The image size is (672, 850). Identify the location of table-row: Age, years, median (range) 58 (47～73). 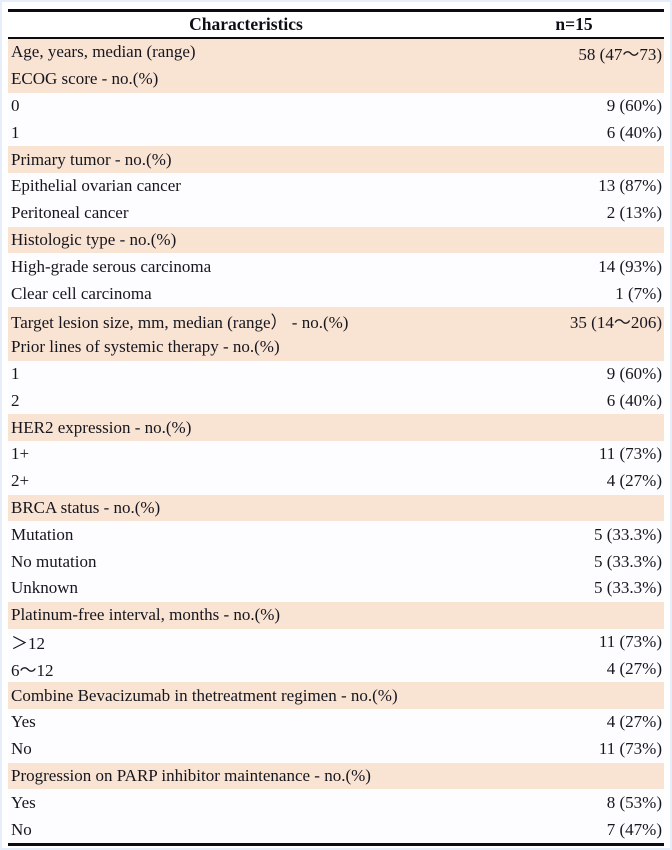
(336, 52).